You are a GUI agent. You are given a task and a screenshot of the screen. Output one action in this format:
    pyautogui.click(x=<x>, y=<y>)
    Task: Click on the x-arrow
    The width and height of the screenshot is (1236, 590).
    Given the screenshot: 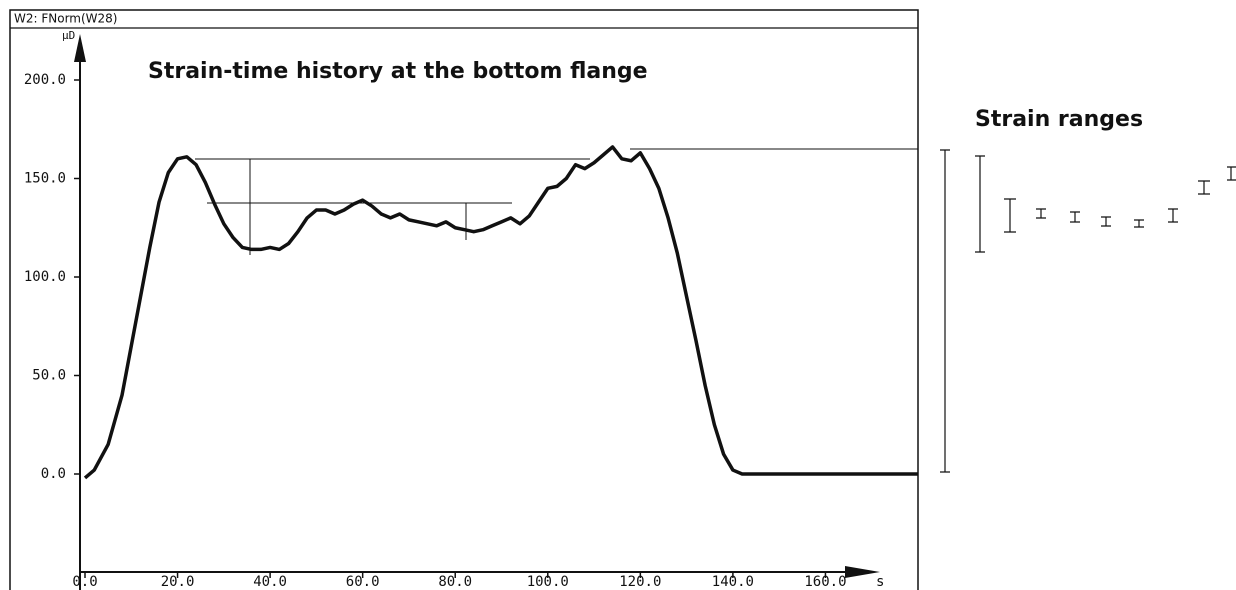 What is the action you would take?
    pyautogui.click(x=862, y=572)
    